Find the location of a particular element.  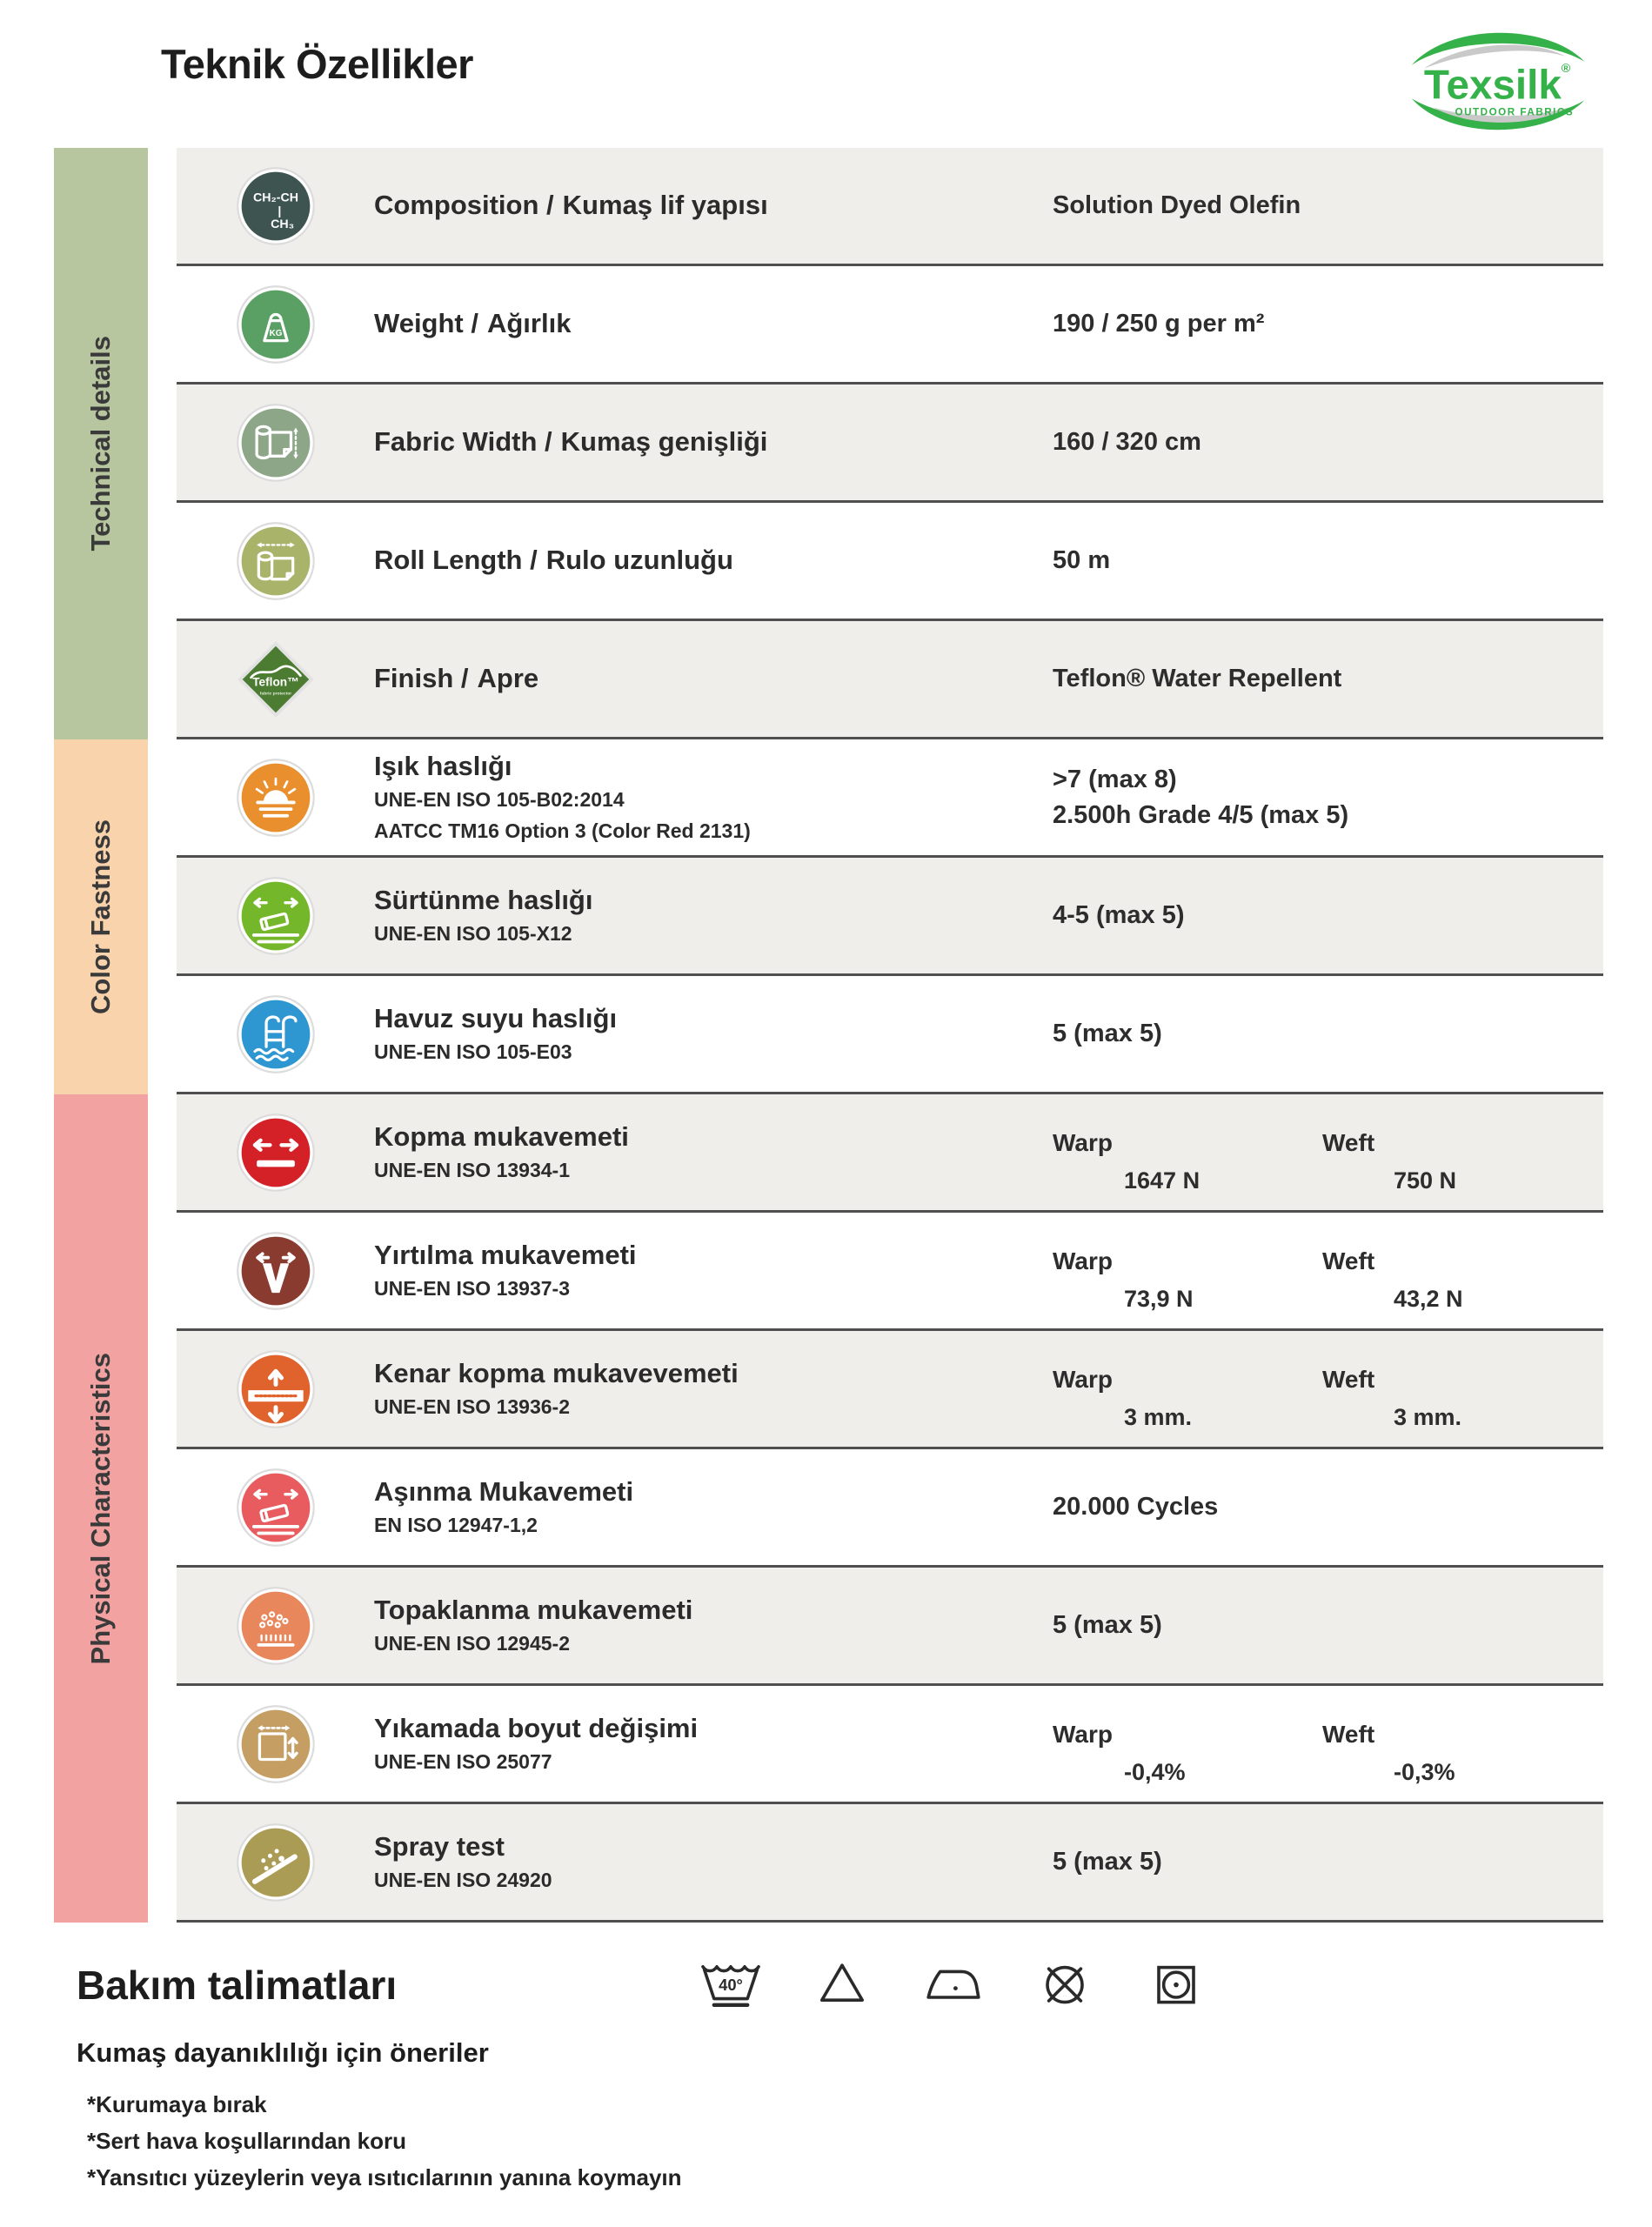

spec-value-cell: Warp -0,4% Weft -0,3% is located at coordinates (1328, 1744).